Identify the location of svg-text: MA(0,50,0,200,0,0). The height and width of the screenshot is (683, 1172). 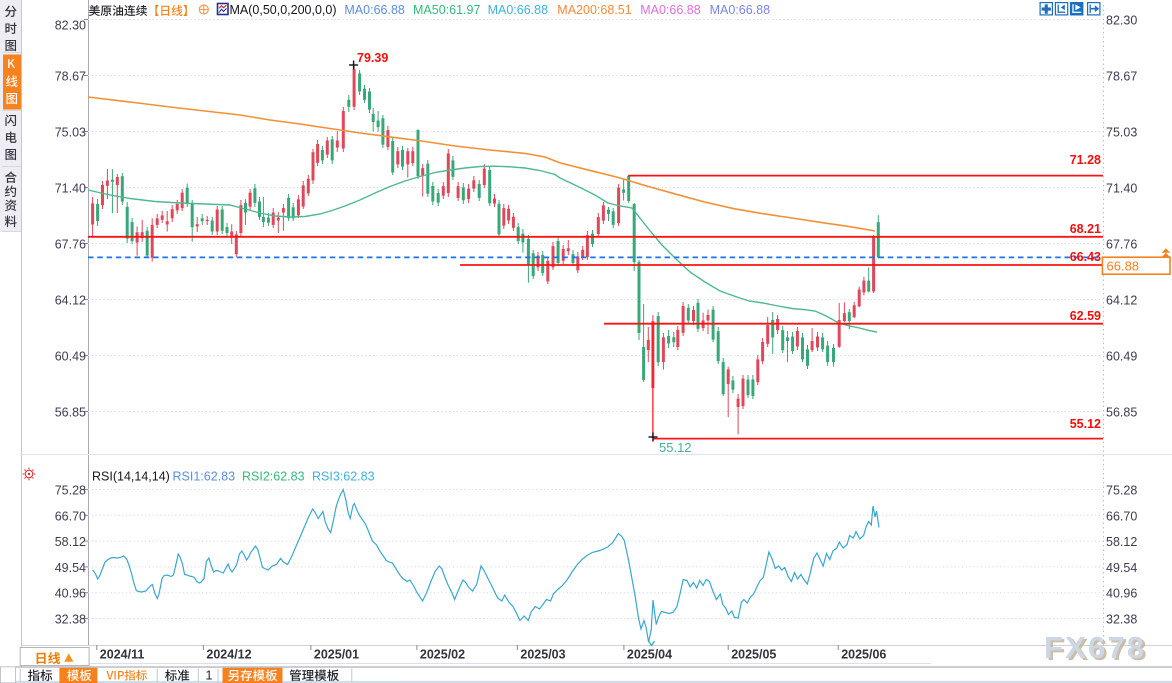
(283, 10).